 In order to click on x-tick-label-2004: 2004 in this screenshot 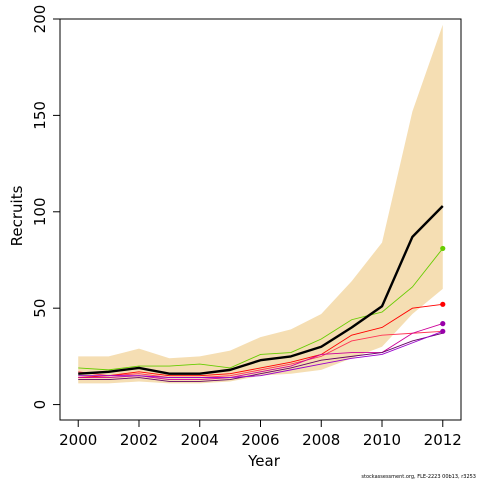, I will do `click(200, 440)`.